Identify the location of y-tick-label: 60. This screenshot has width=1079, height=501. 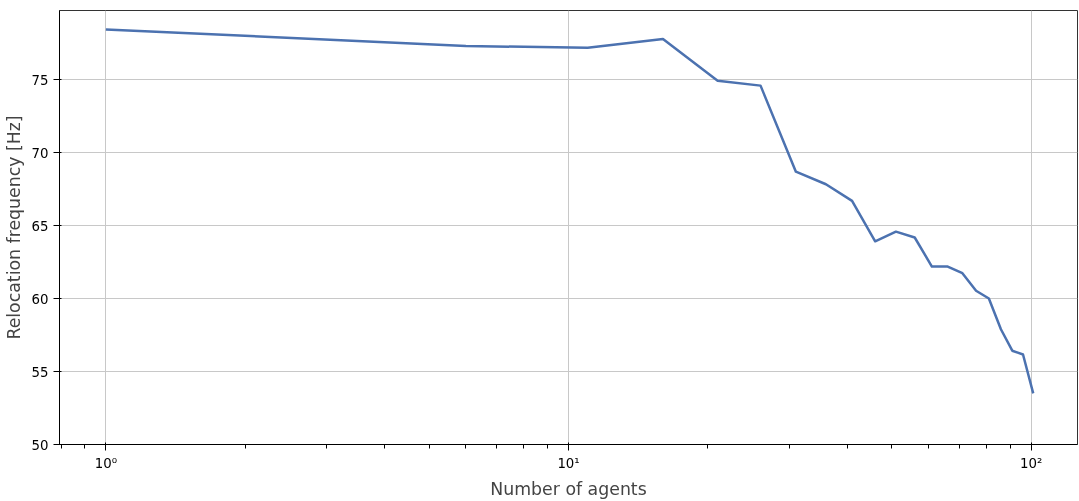
(40, 299).